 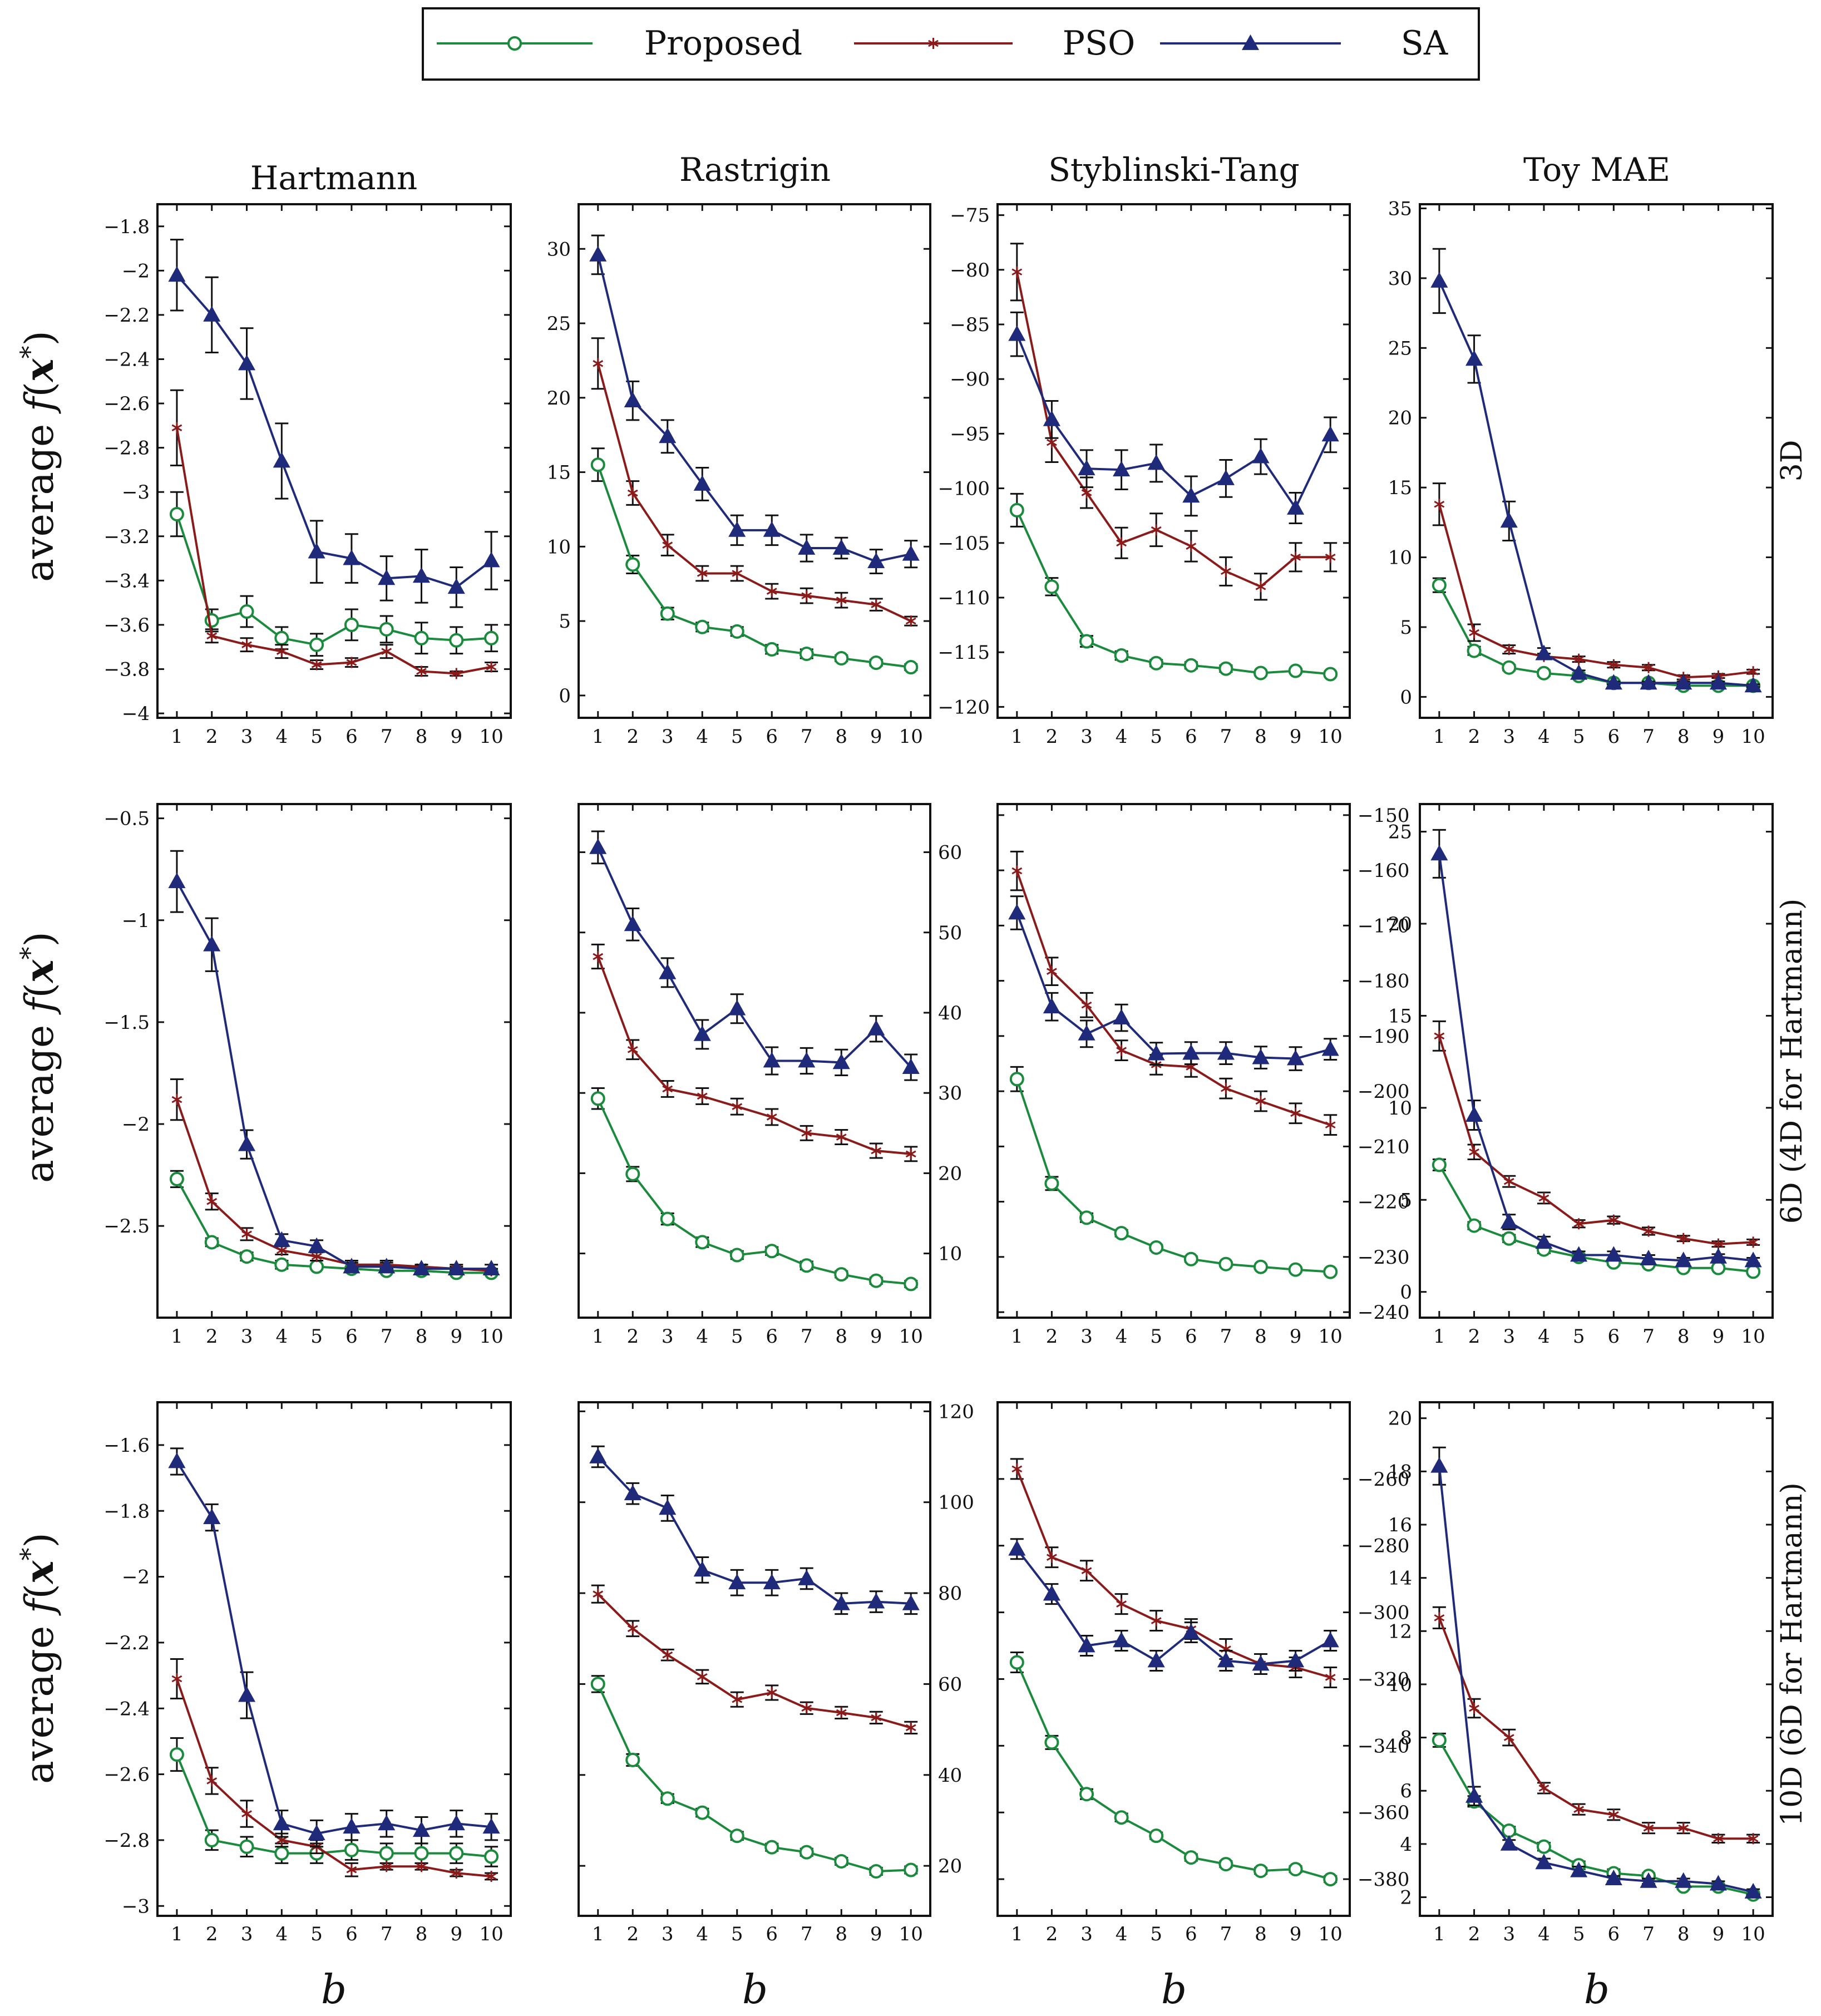 What do you see at coordinates (964, 707) in the screenshot?
I see `y-tick-label: −120` at bounding box center [964, 707].